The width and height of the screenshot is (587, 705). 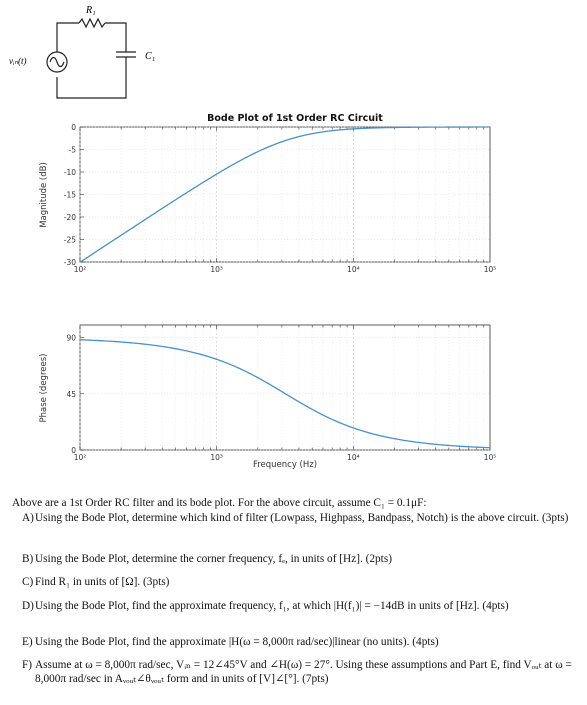 I want to click on resistor-label: R₁, so click(x=90, y=10).